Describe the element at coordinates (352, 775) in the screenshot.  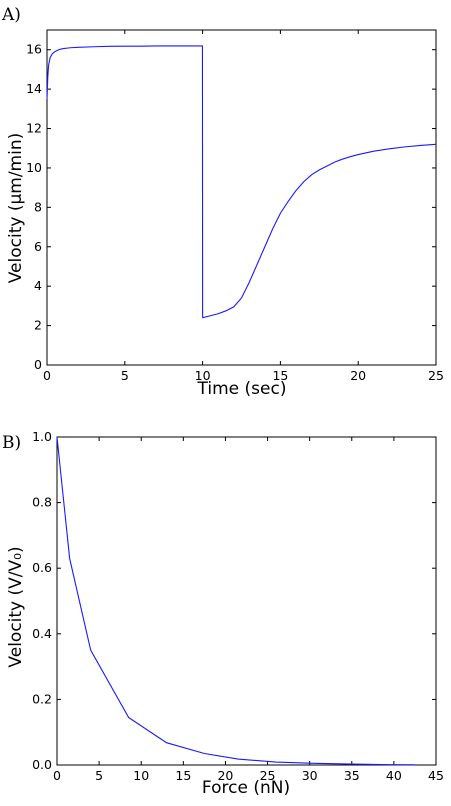
I see `chart-b-xtick-label: 35` at that location.